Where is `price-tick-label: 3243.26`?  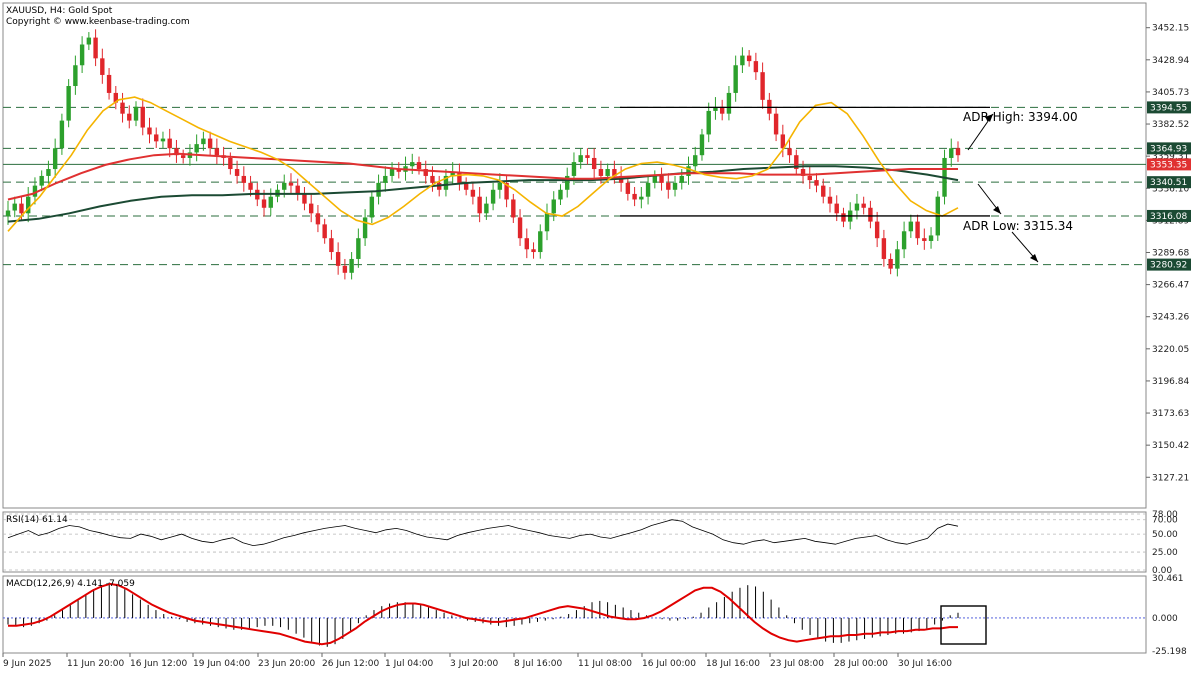
price-tick-label: 3243.26 is located at coordinates (1170, 318).